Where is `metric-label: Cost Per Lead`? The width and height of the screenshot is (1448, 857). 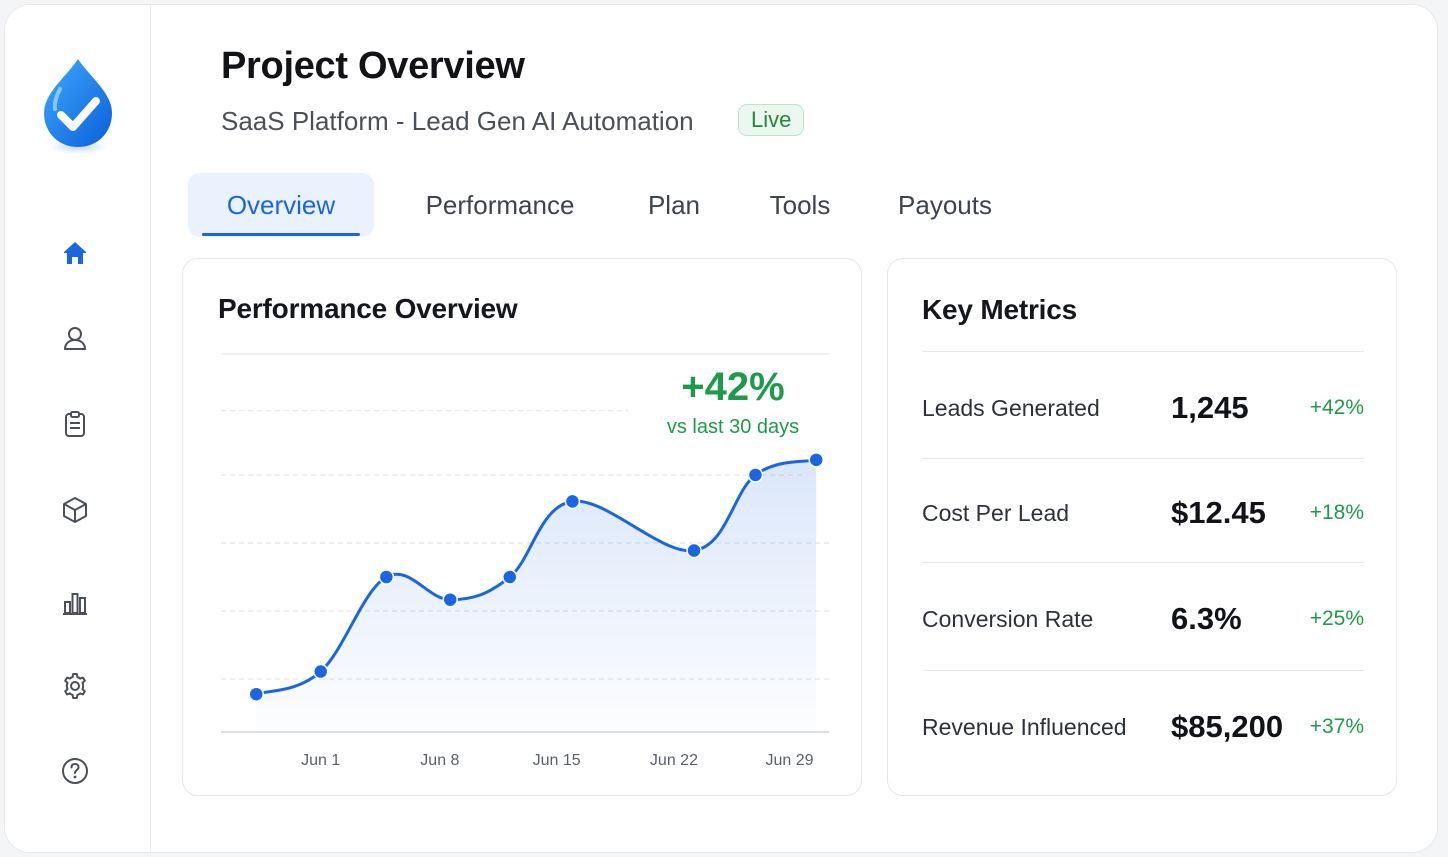
metric-label: Cost Per Lead is located at coordinates (996, 512).